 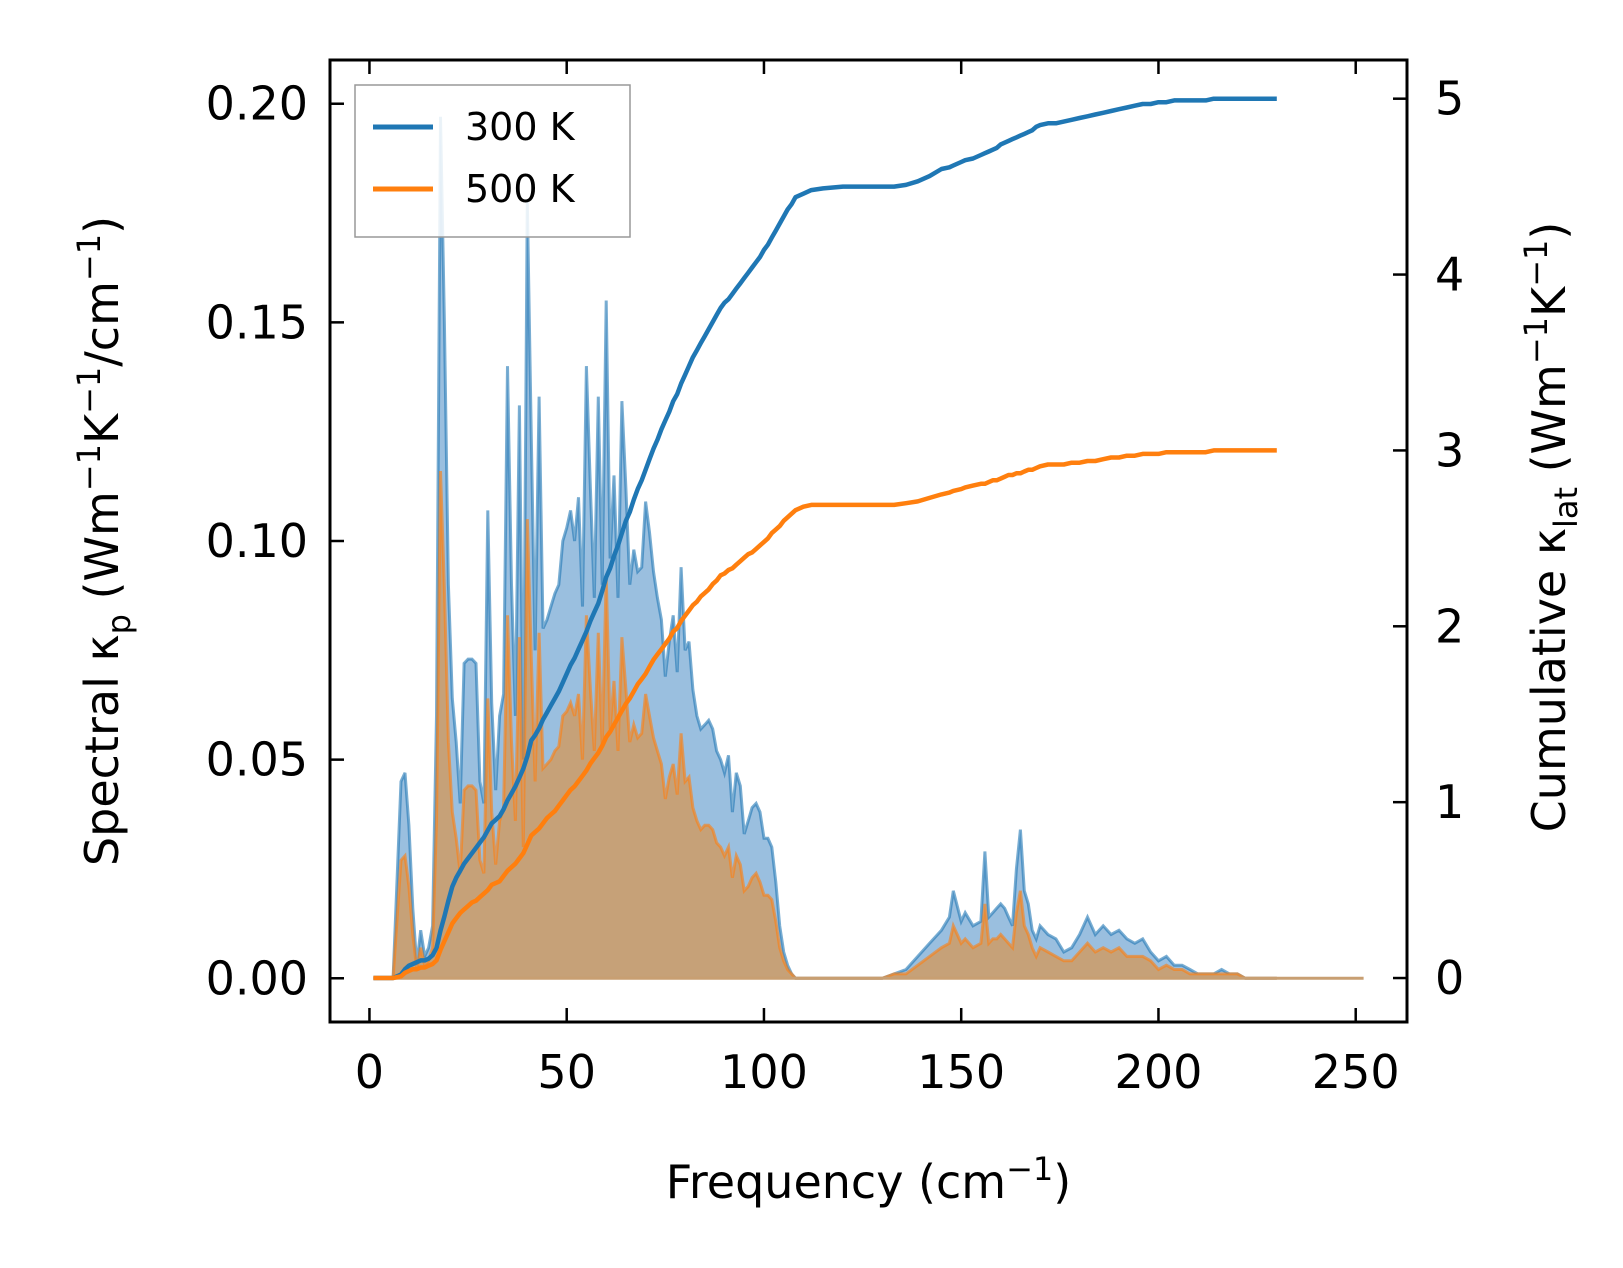 What do you see at coordinates (257, 541) in the screenshot?
I see `y-left-tick-label: 0.10` at bounding box center [257, 541].